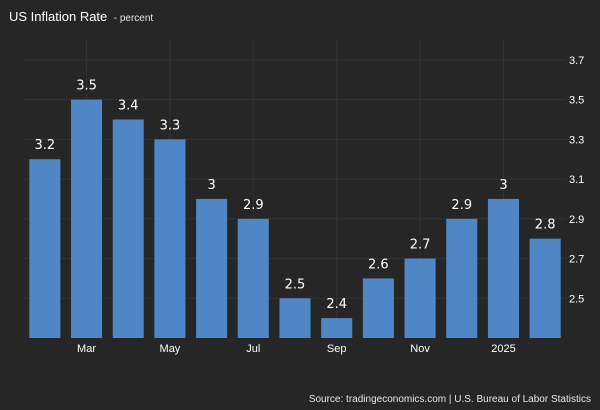 This screenshot has height=410, width=600. Describe the element at coordinates (295, 284) in the screenshot. I see `bar-value-label: 2.5` at that location.